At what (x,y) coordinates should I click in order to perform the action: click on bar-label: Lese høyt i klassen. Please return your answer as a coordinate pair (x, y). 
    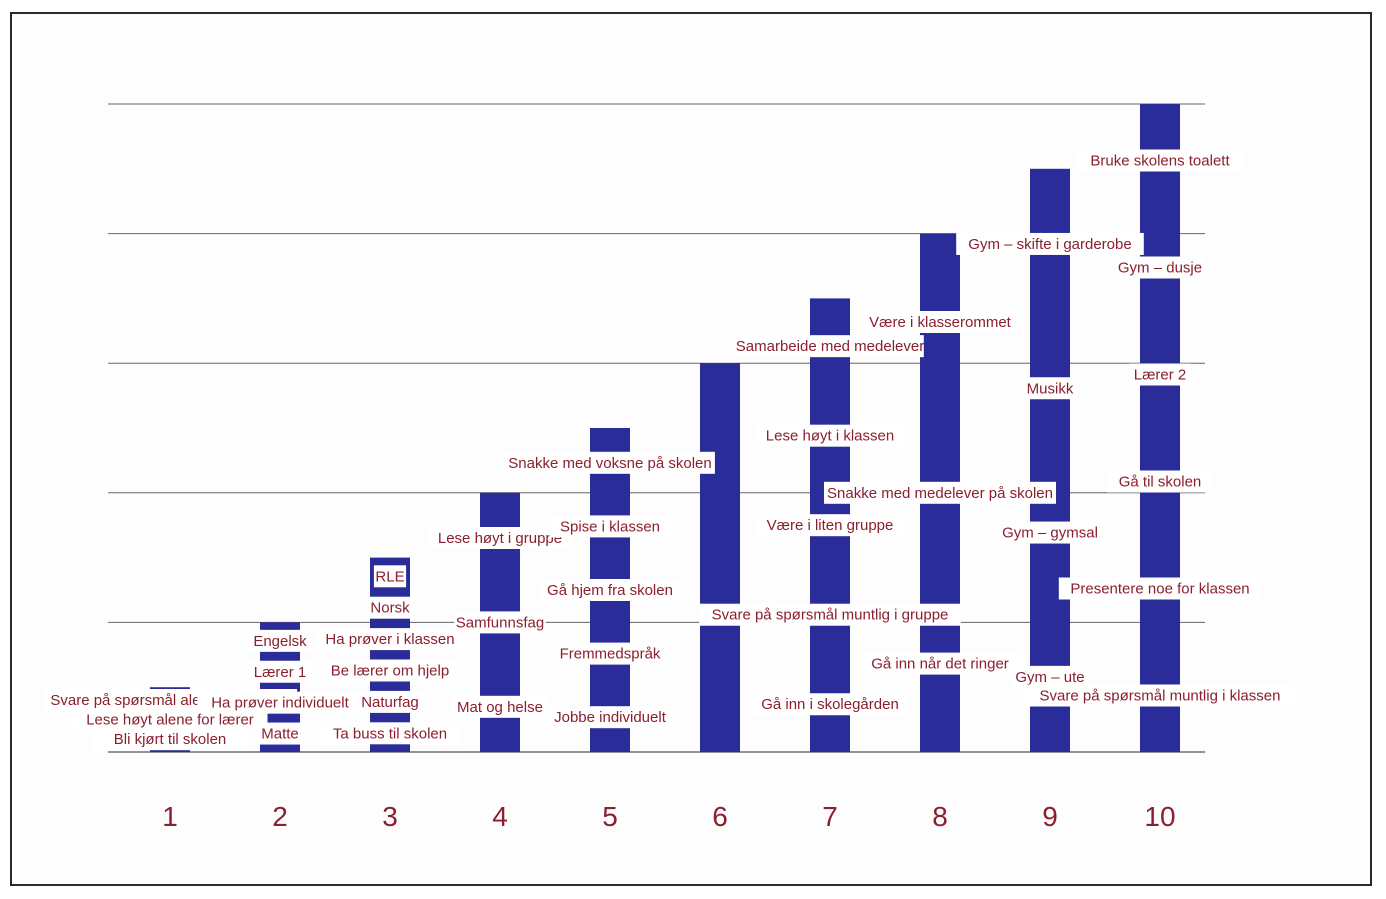
    Looking at the image, I should click on (830, 436).